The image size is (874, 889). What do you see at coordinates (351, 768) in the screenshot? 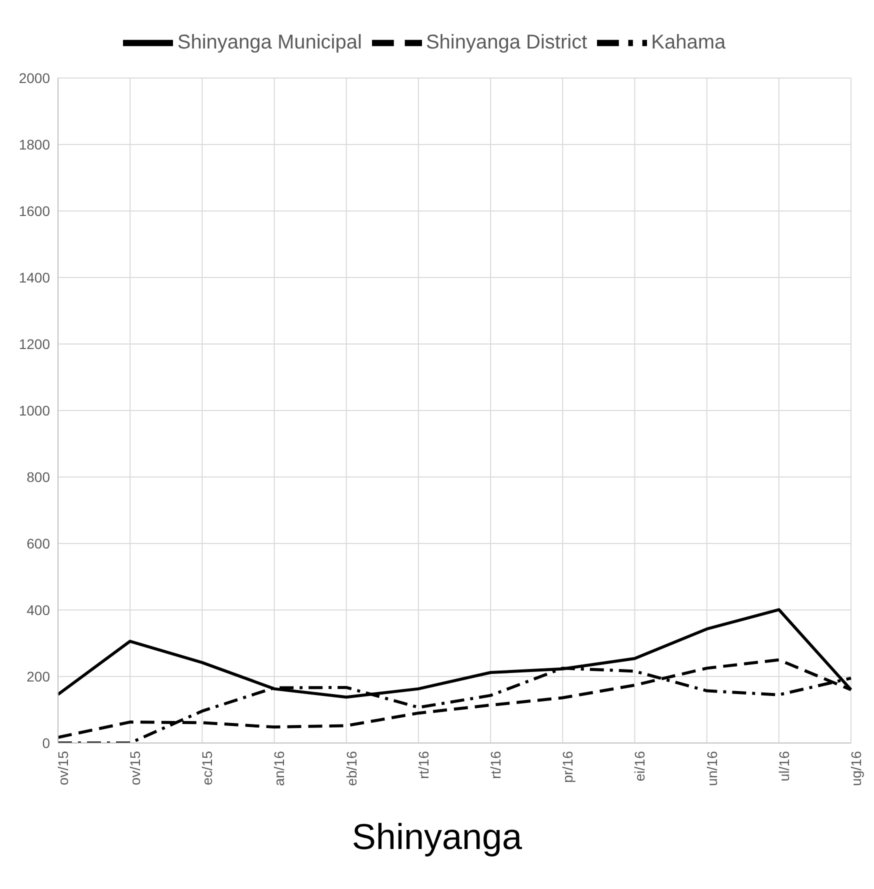
I see `x-tick-label: eb/16` at bounding box center [351, 768].